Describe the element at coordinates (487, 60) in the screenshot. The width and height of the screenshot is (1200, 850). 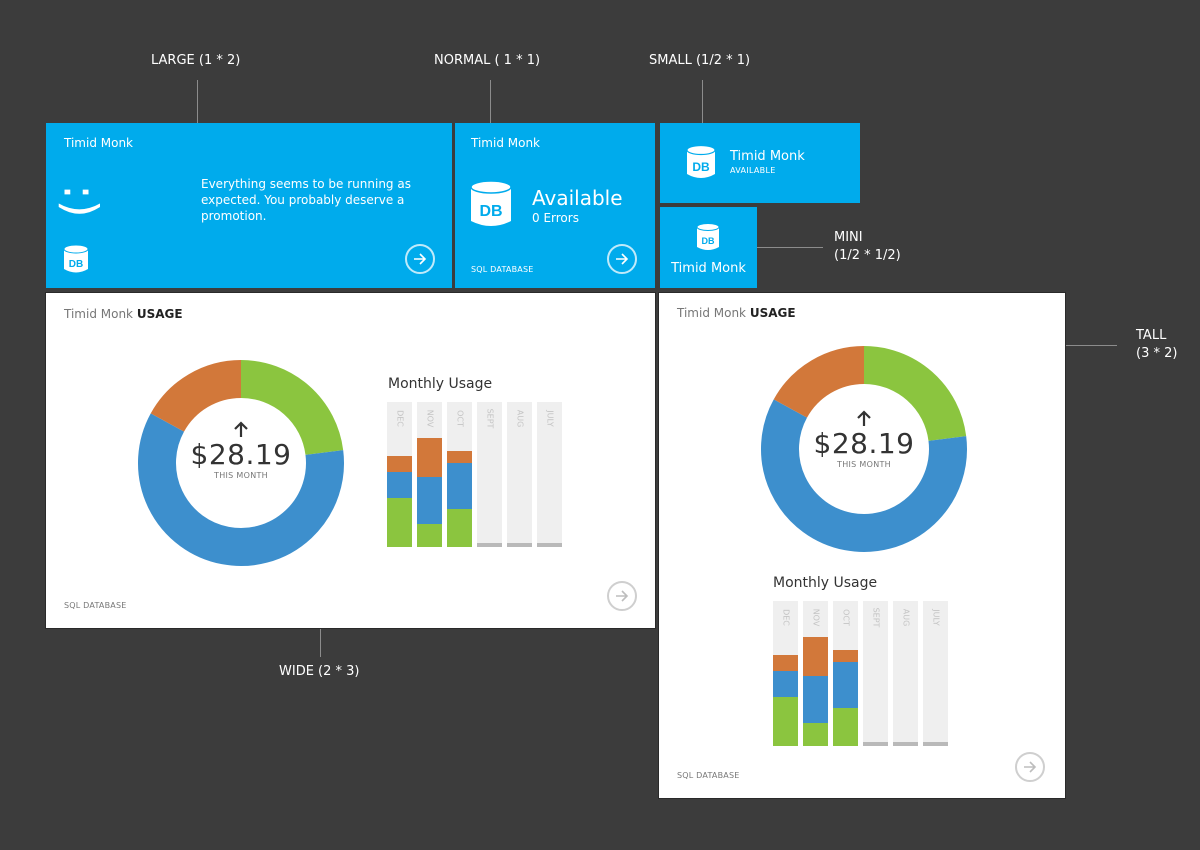
I see `annotation-normal: NORMAL ( 1 * 1)` at that location.